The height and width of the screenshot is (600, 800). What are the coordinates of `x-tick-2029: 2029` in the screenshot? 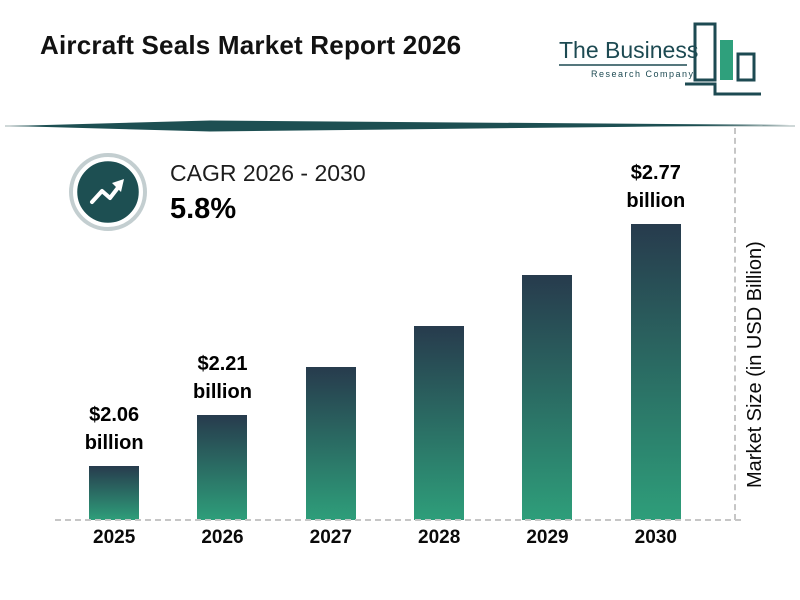 It's located at (547, 537).